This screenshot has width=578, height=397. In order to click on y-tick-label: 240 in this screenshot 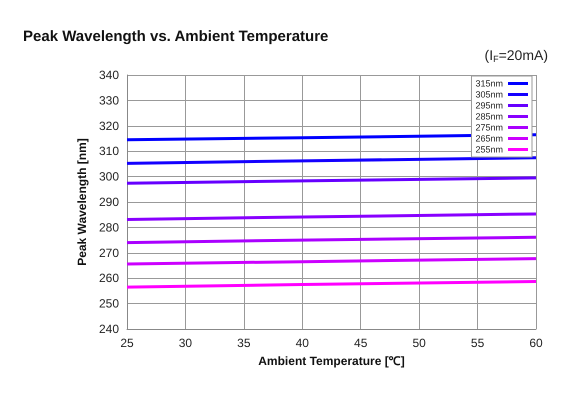, I will do `click(109, 329)`.